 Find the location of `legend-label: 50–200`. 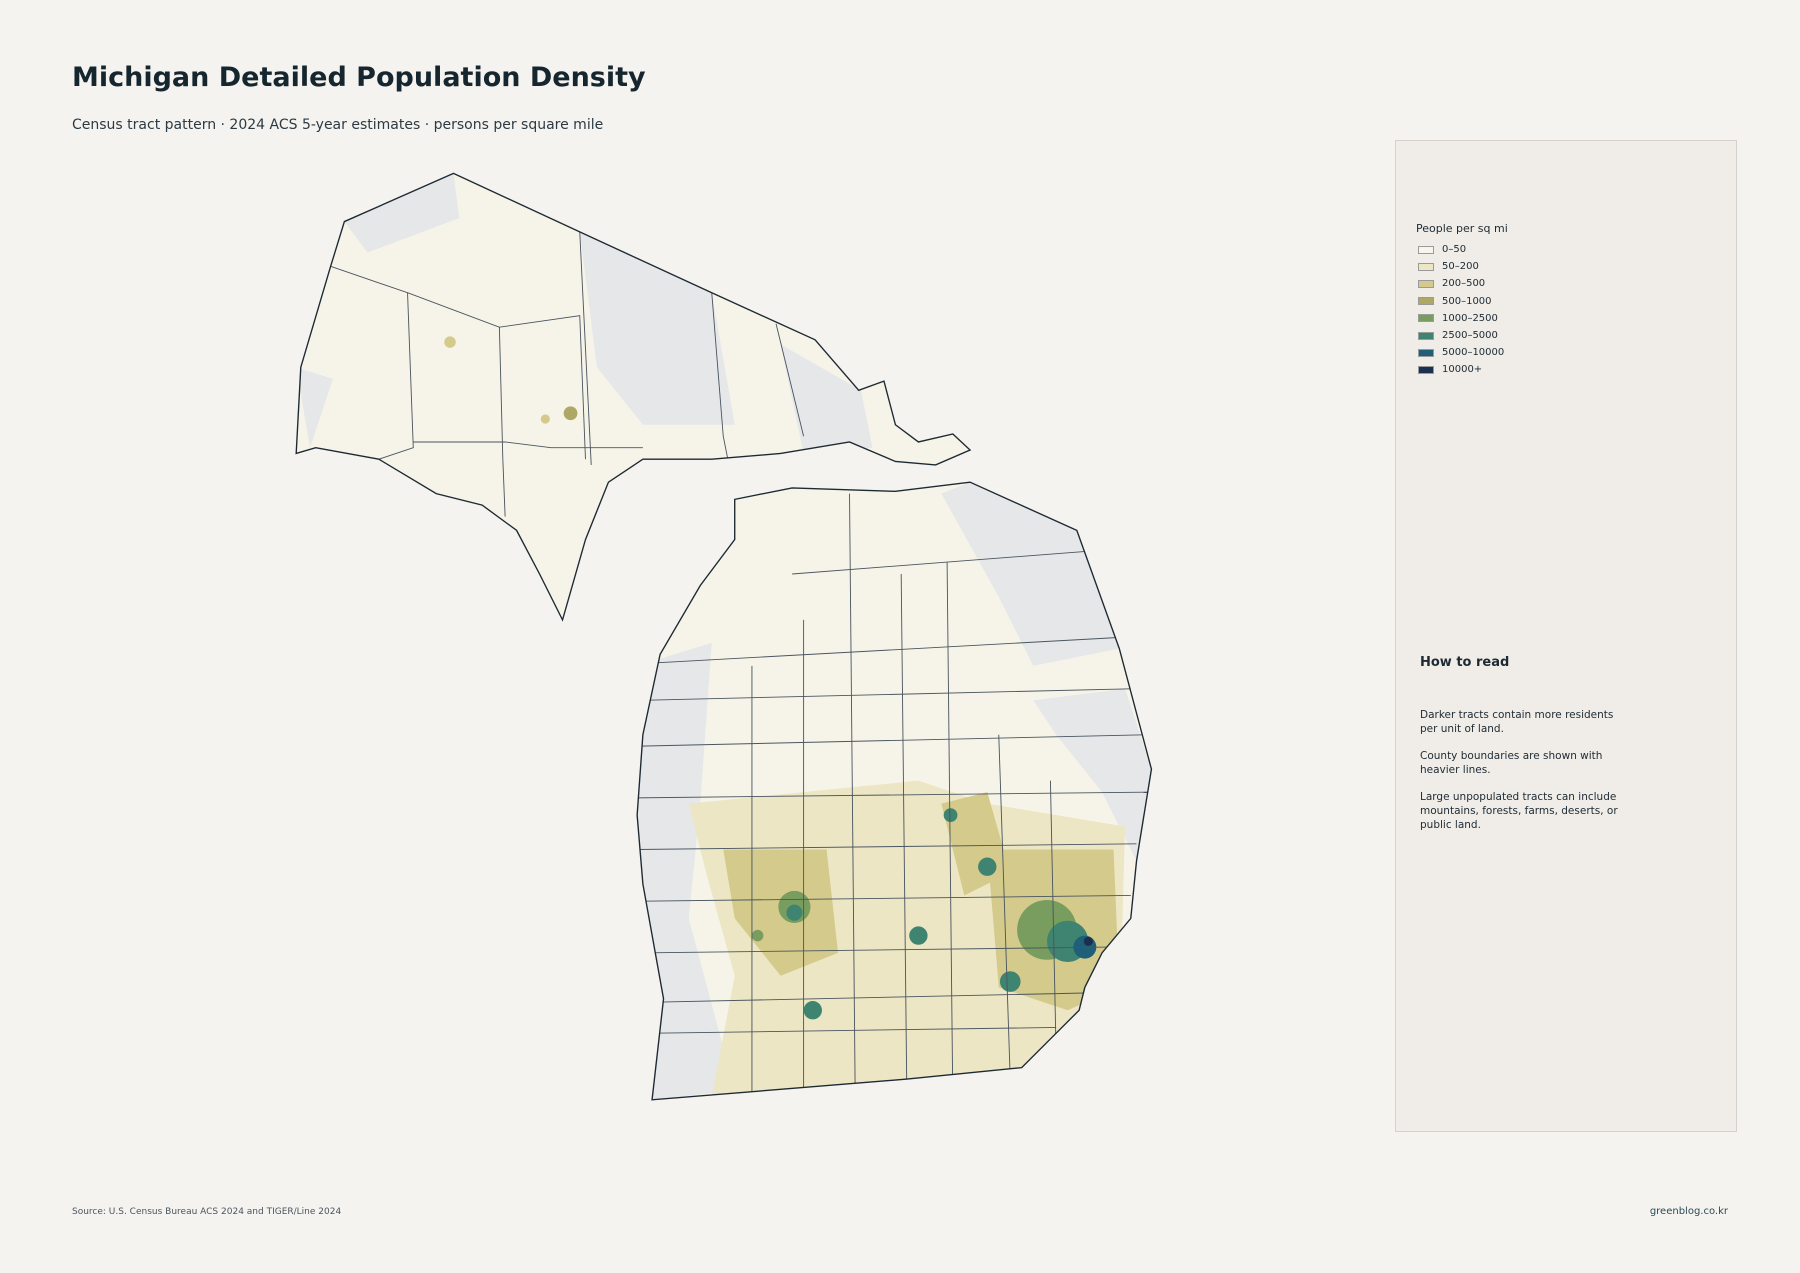

legend-label: 50–200 is located at coordinates (1460, 267).